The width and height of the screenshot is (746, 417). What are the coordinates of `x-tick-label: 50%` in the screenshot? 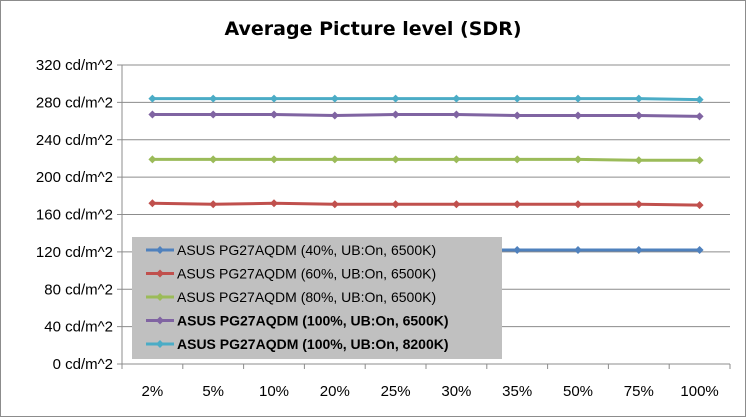 It's located at (578, 391).